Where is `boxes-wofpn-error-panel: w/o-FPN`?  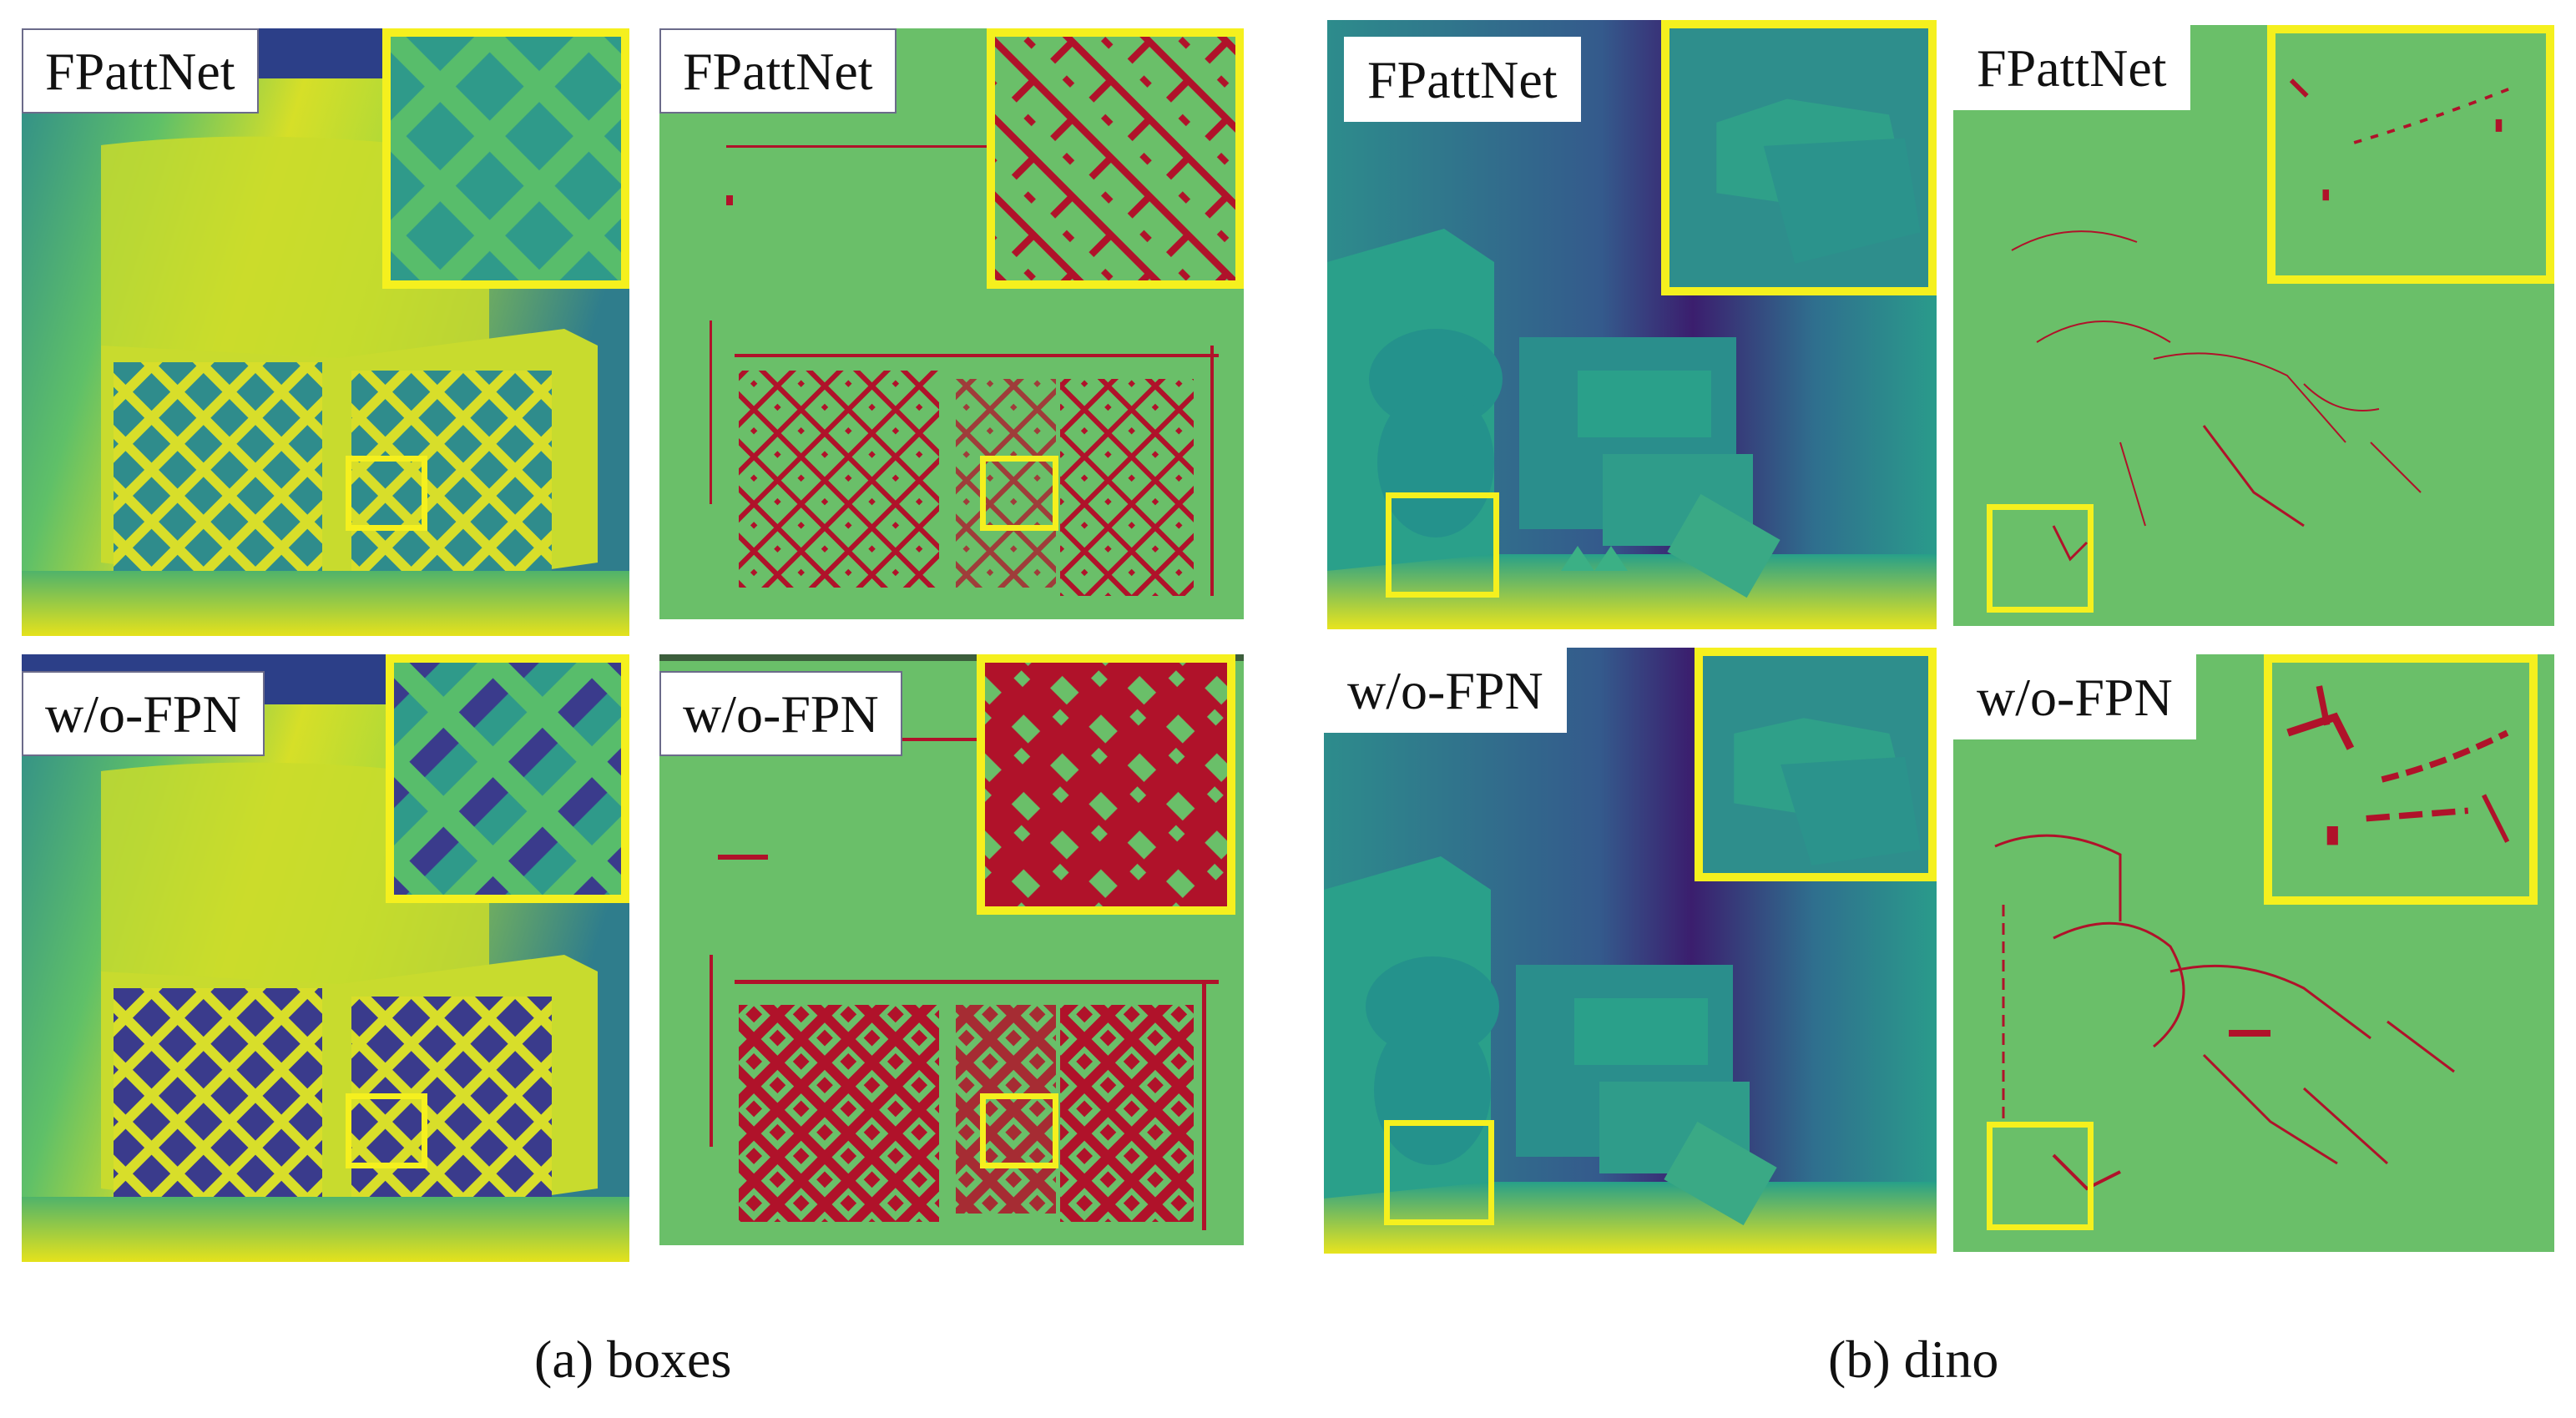
boxes-wofpn-error-panel: w/o-FPN is located at coordinates (951, 949).